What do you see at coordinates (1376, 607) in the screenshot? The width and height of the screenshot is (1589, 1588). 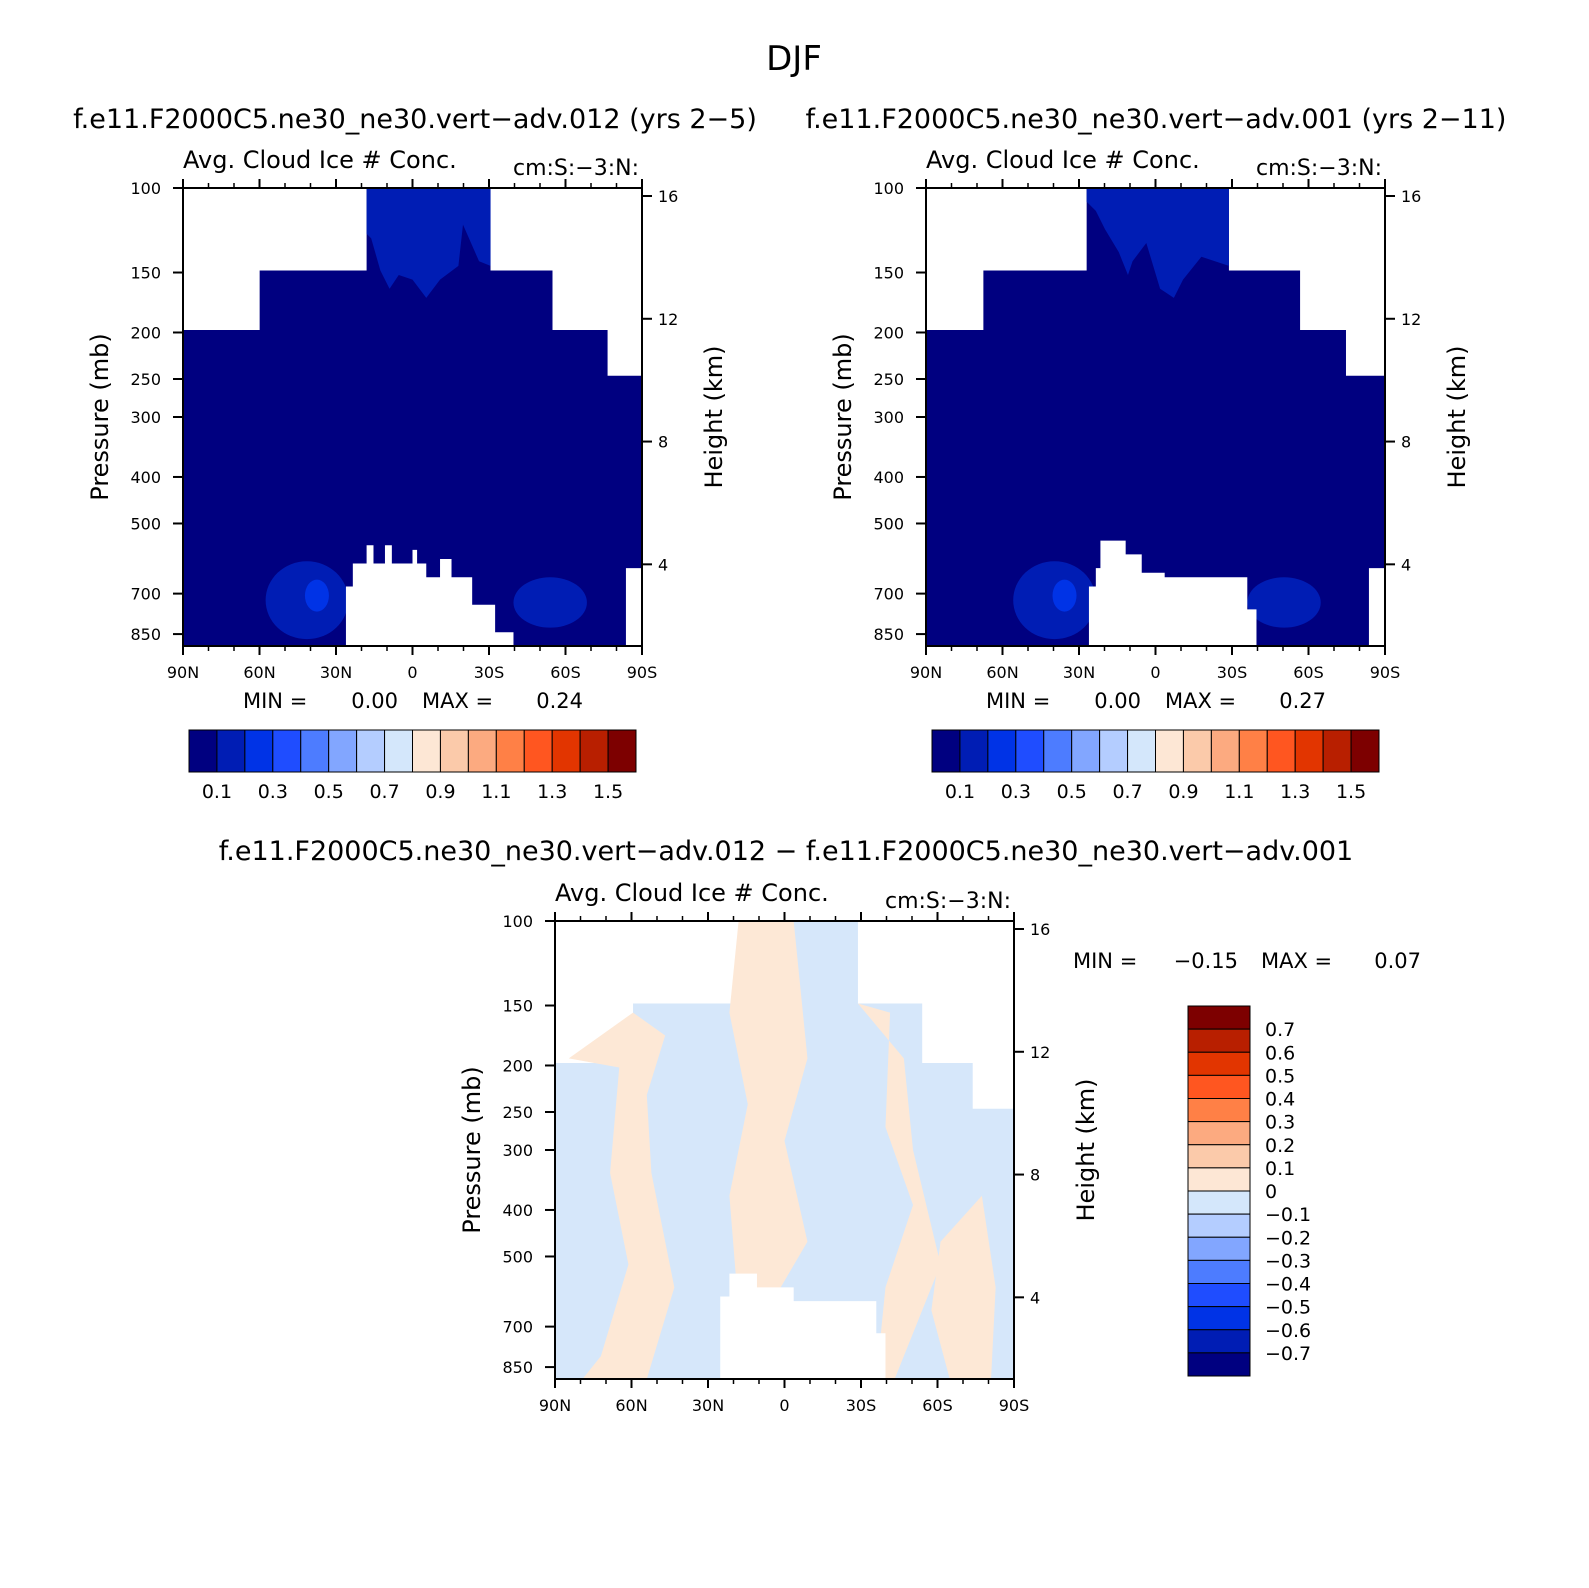 I see `missing-data-pole` at bounding box center [1376, 607].